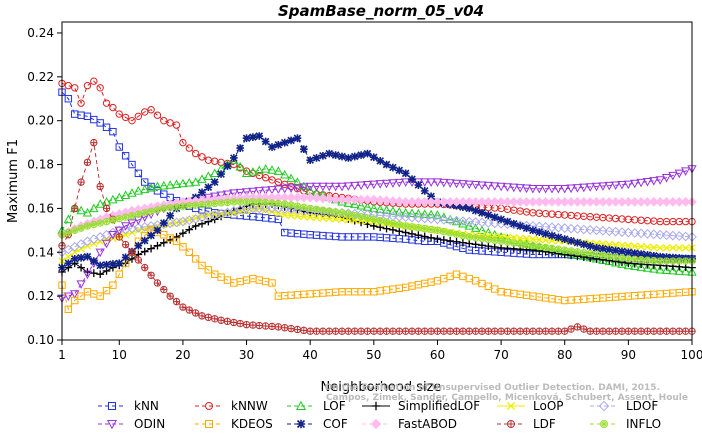 The width and height of the screenshot is (702, 434). Describe the element at coordinates (40, 340) in the screenshot. I see `y-tick-label: 0.10` at that location.